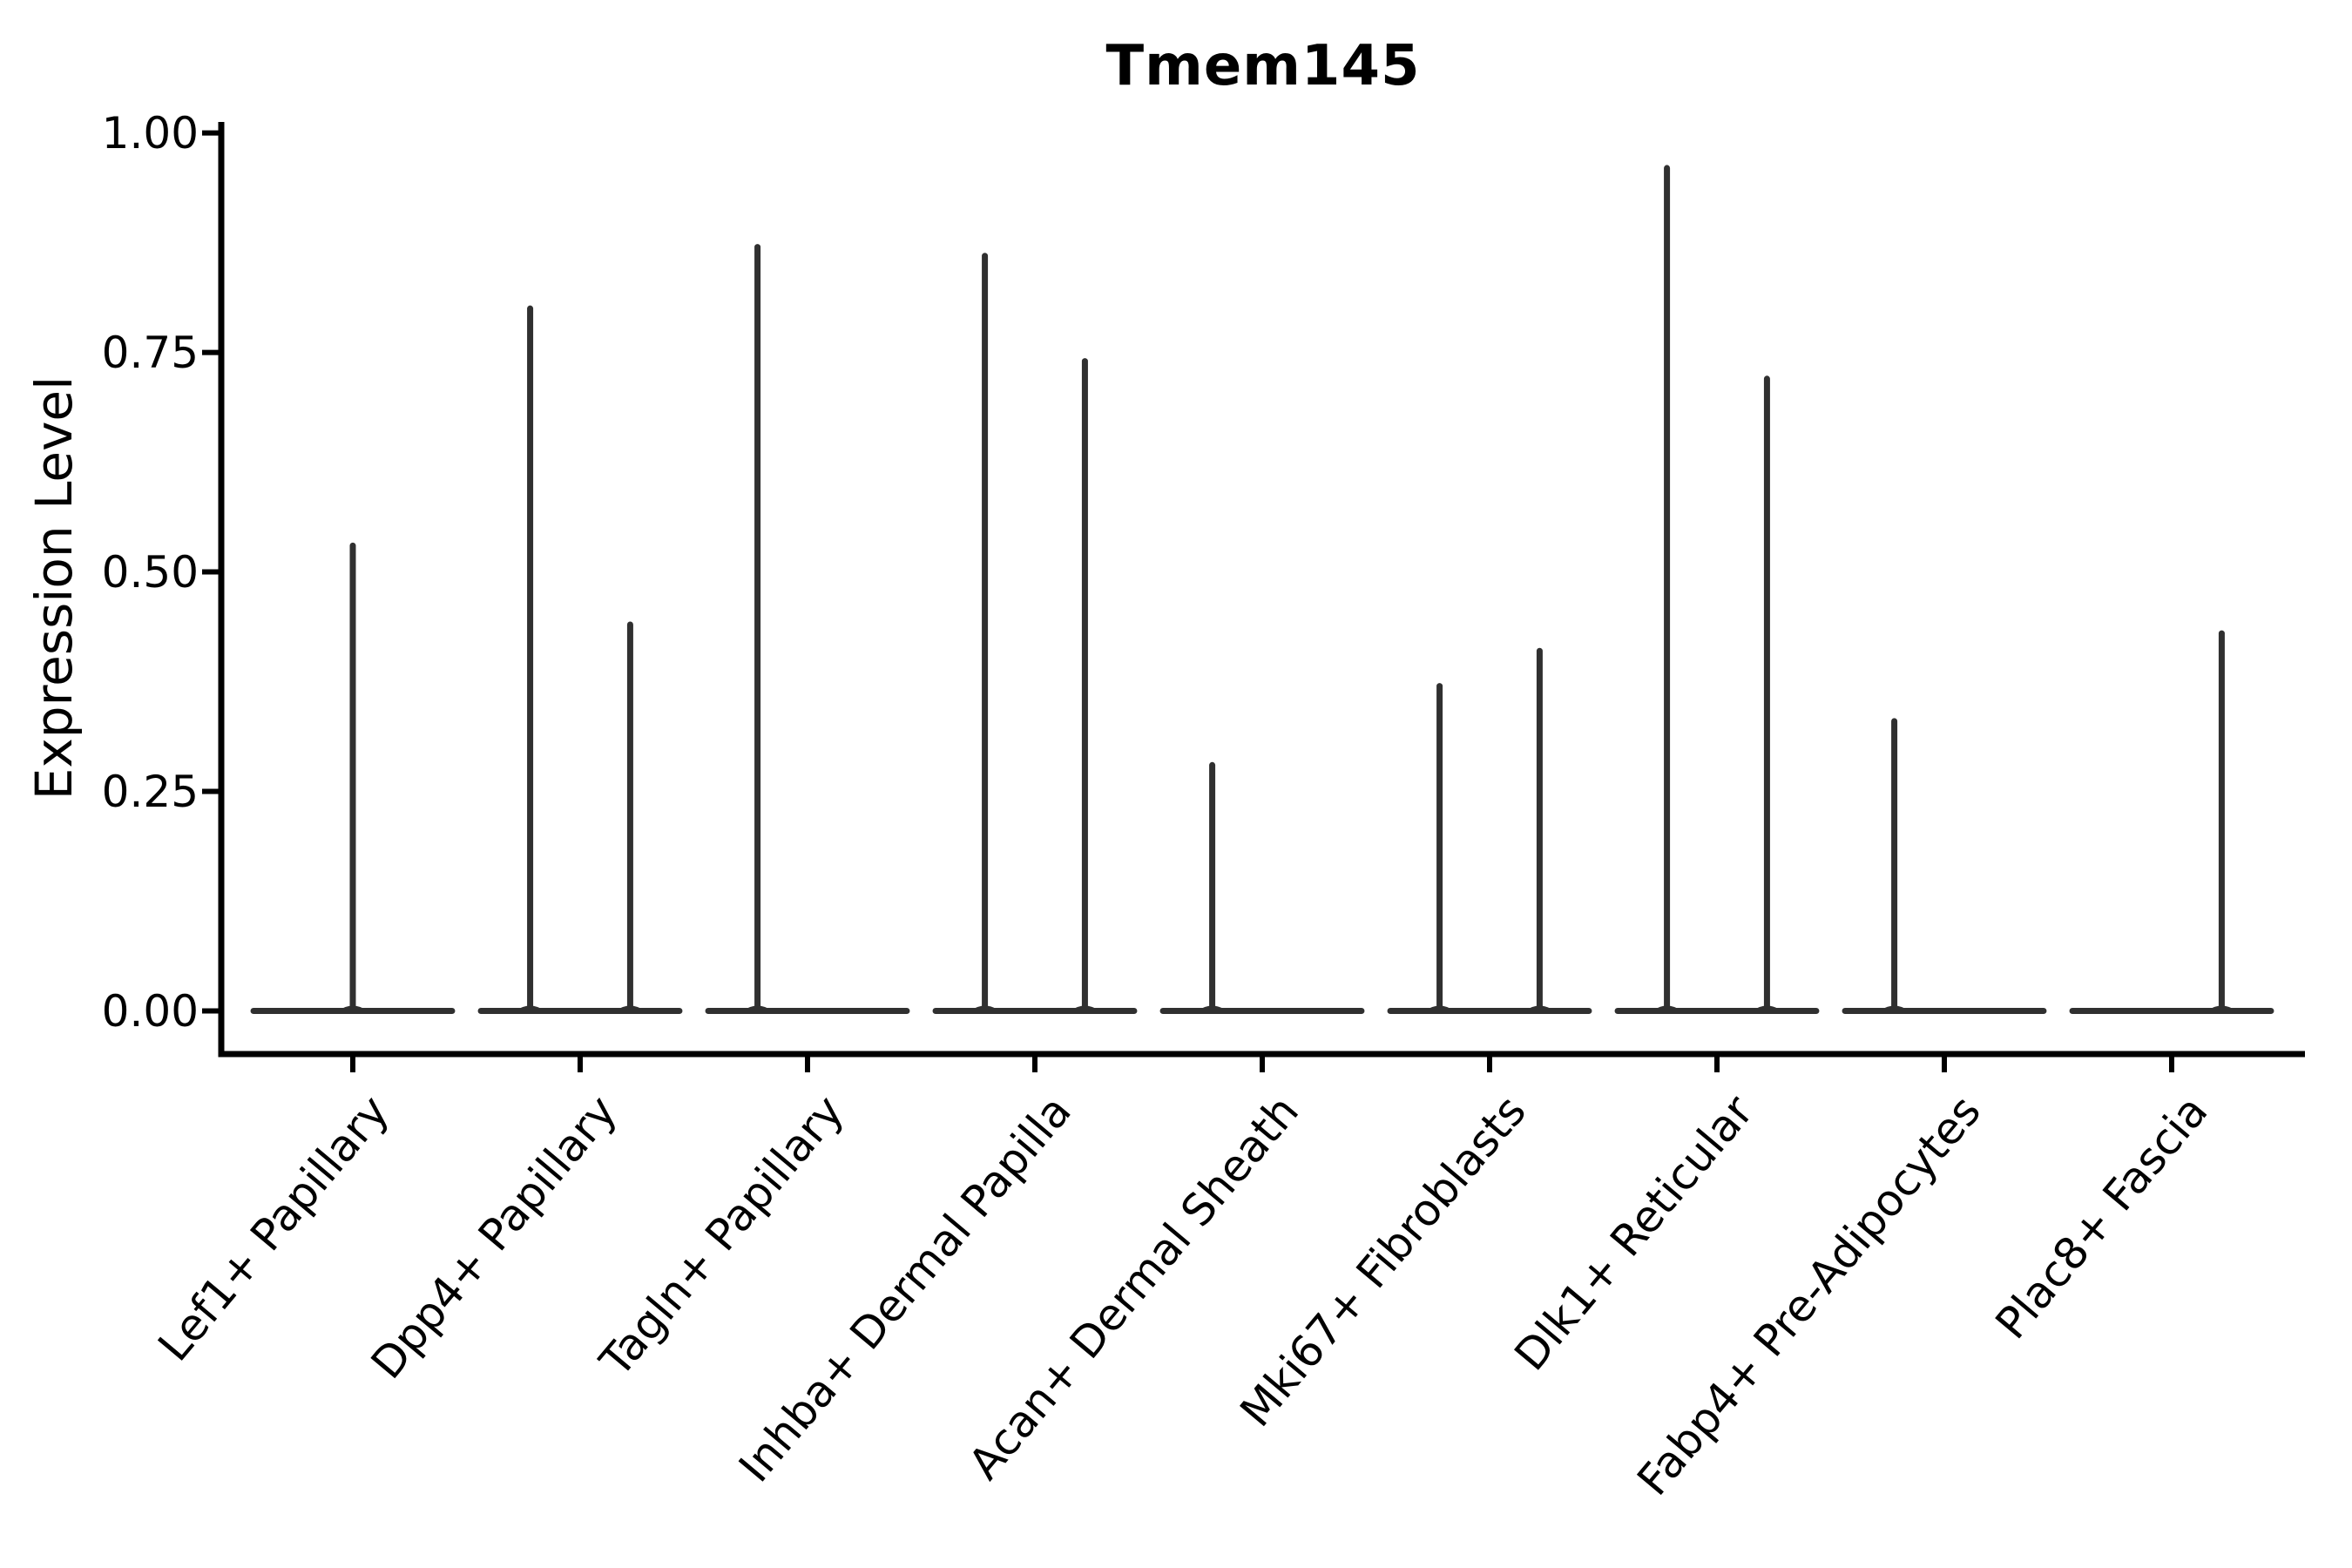  Describe the element at coordinates (150, 791) in the screenshot. I see `y-tick-label-0.25: 0.25` at that location.